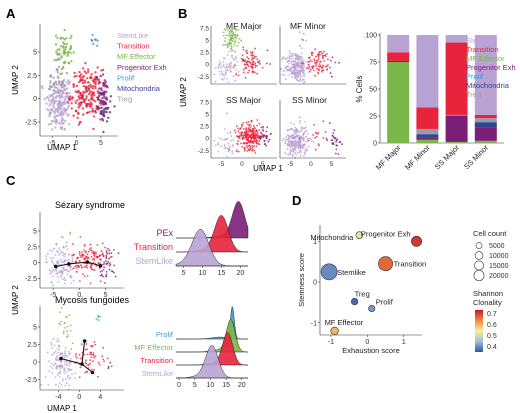 The width and height of the screenshot is (520, 413). Describe the element at coordinates (479, 331) in the screenshot. I see `clonality-colorbar` at that location.